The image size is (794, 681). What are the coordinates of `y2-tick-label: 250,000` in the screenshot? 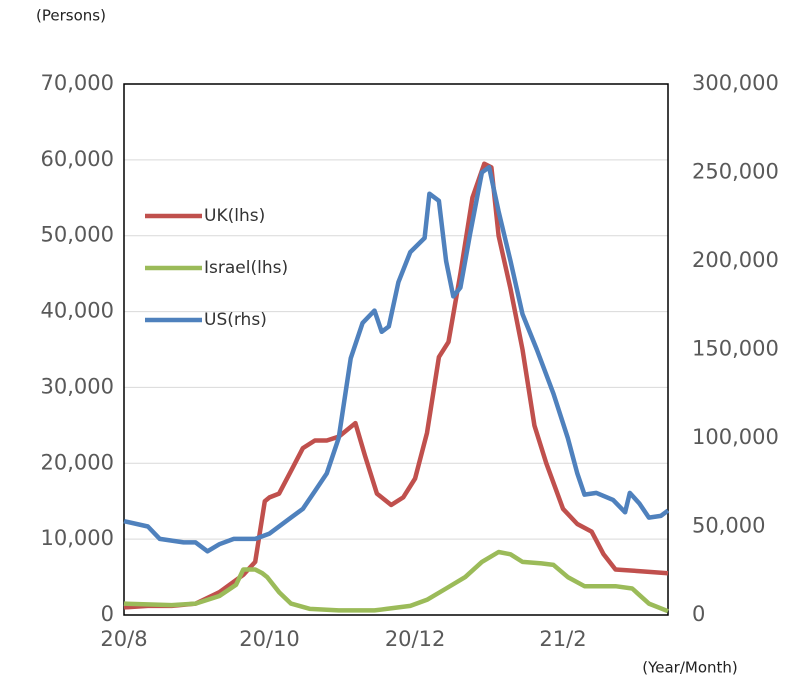 It's located at (735, 172).